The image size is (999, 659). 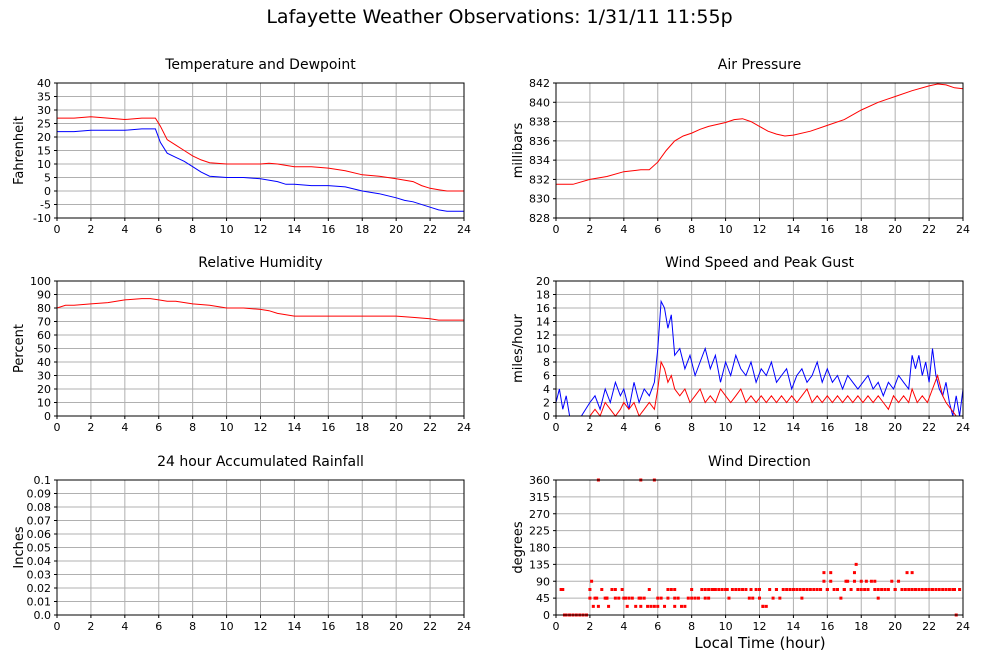 I want to click on y-tick-label: 12, so click(x=543, y=335).